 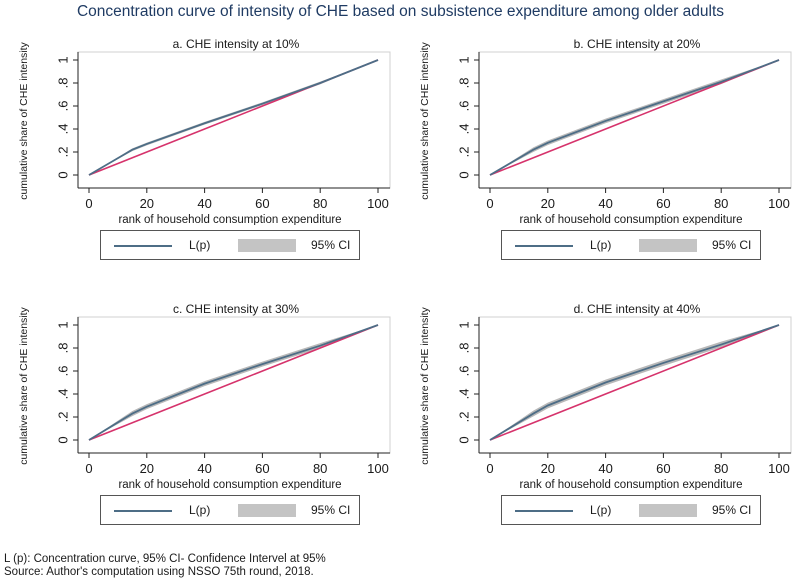 I want to click on panel-title: a. CHE intensity at 10%, so click(x=236, y=44).